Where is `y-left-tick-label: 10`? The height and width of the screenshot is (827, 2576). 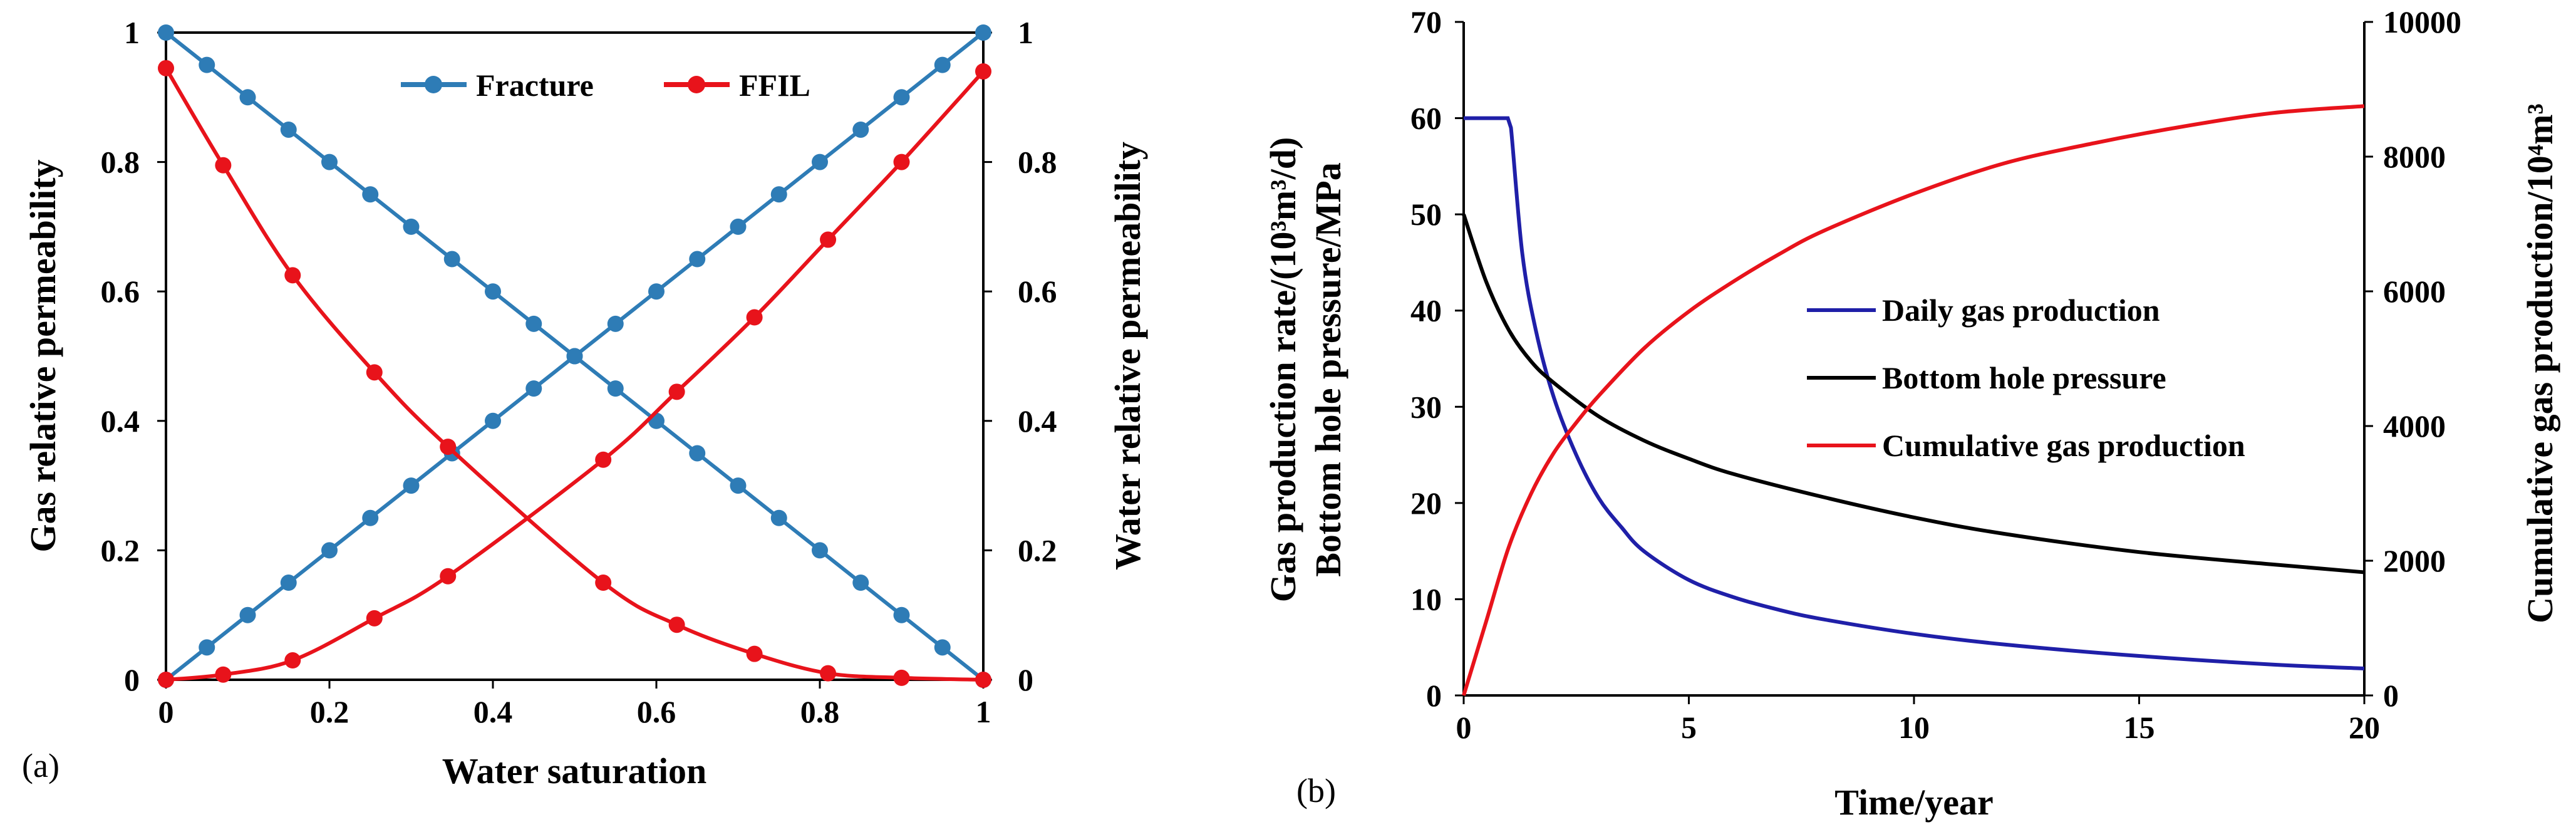
y-left-tick-label: 10 is located at coordinates (1426, 598).